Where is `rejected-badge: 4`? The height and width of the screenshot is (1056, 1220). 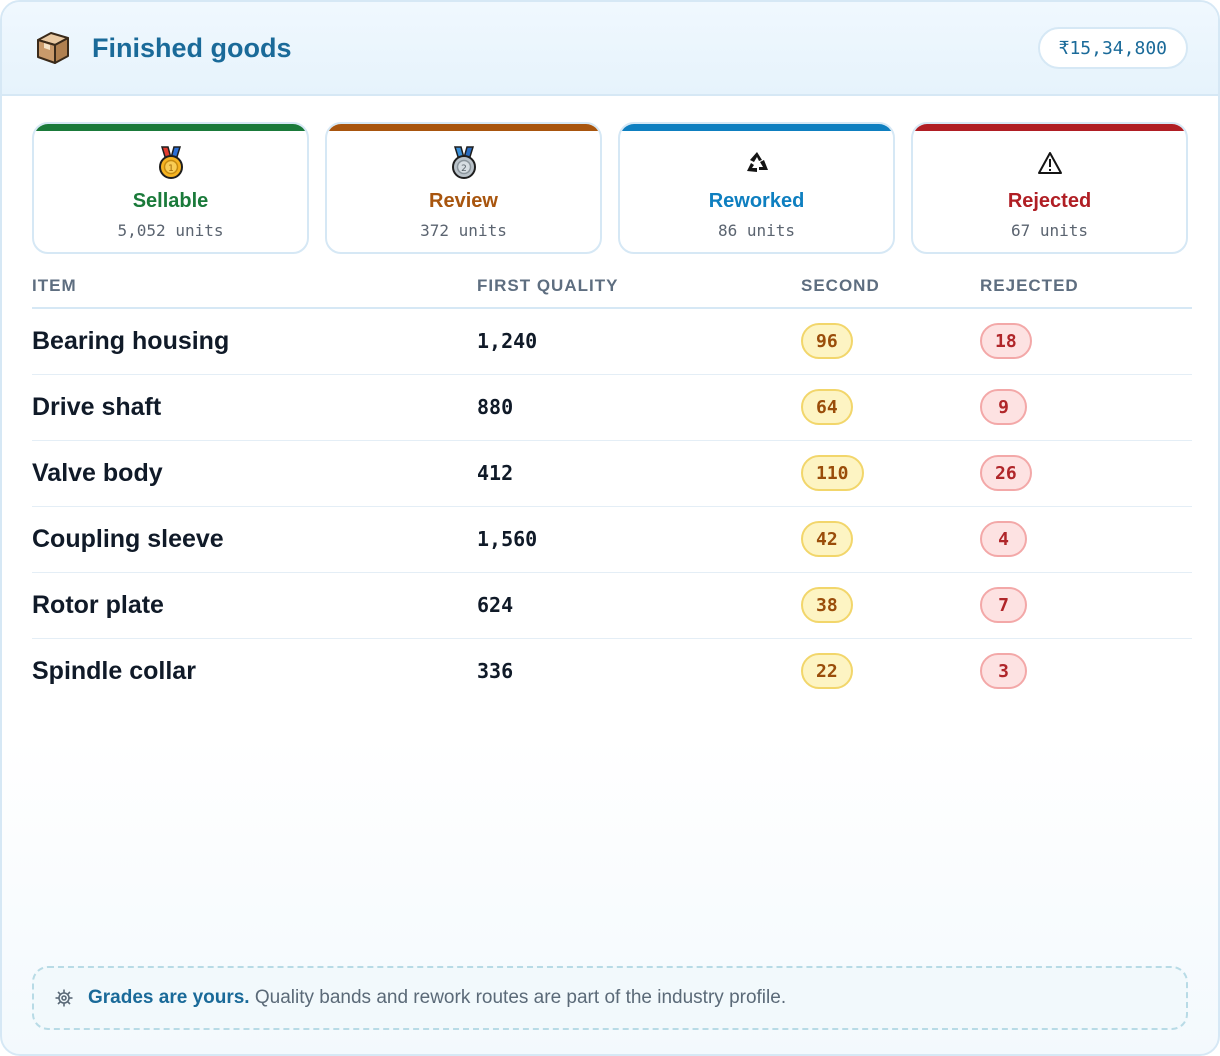
rejected-badge: 4 is located at coordinates (1003, 539).